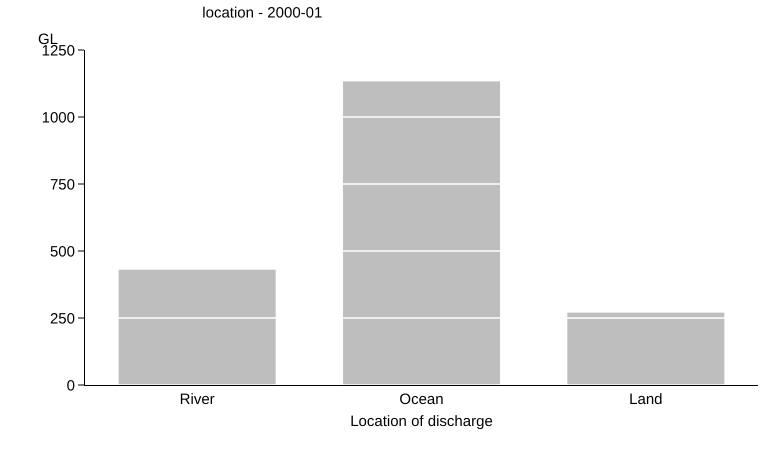 The width and height of the screenshot is (778, 455). Describe the element at coordinates (262, 13) in the screenshot. I see `chart-title: location - 2000-01` at that location.